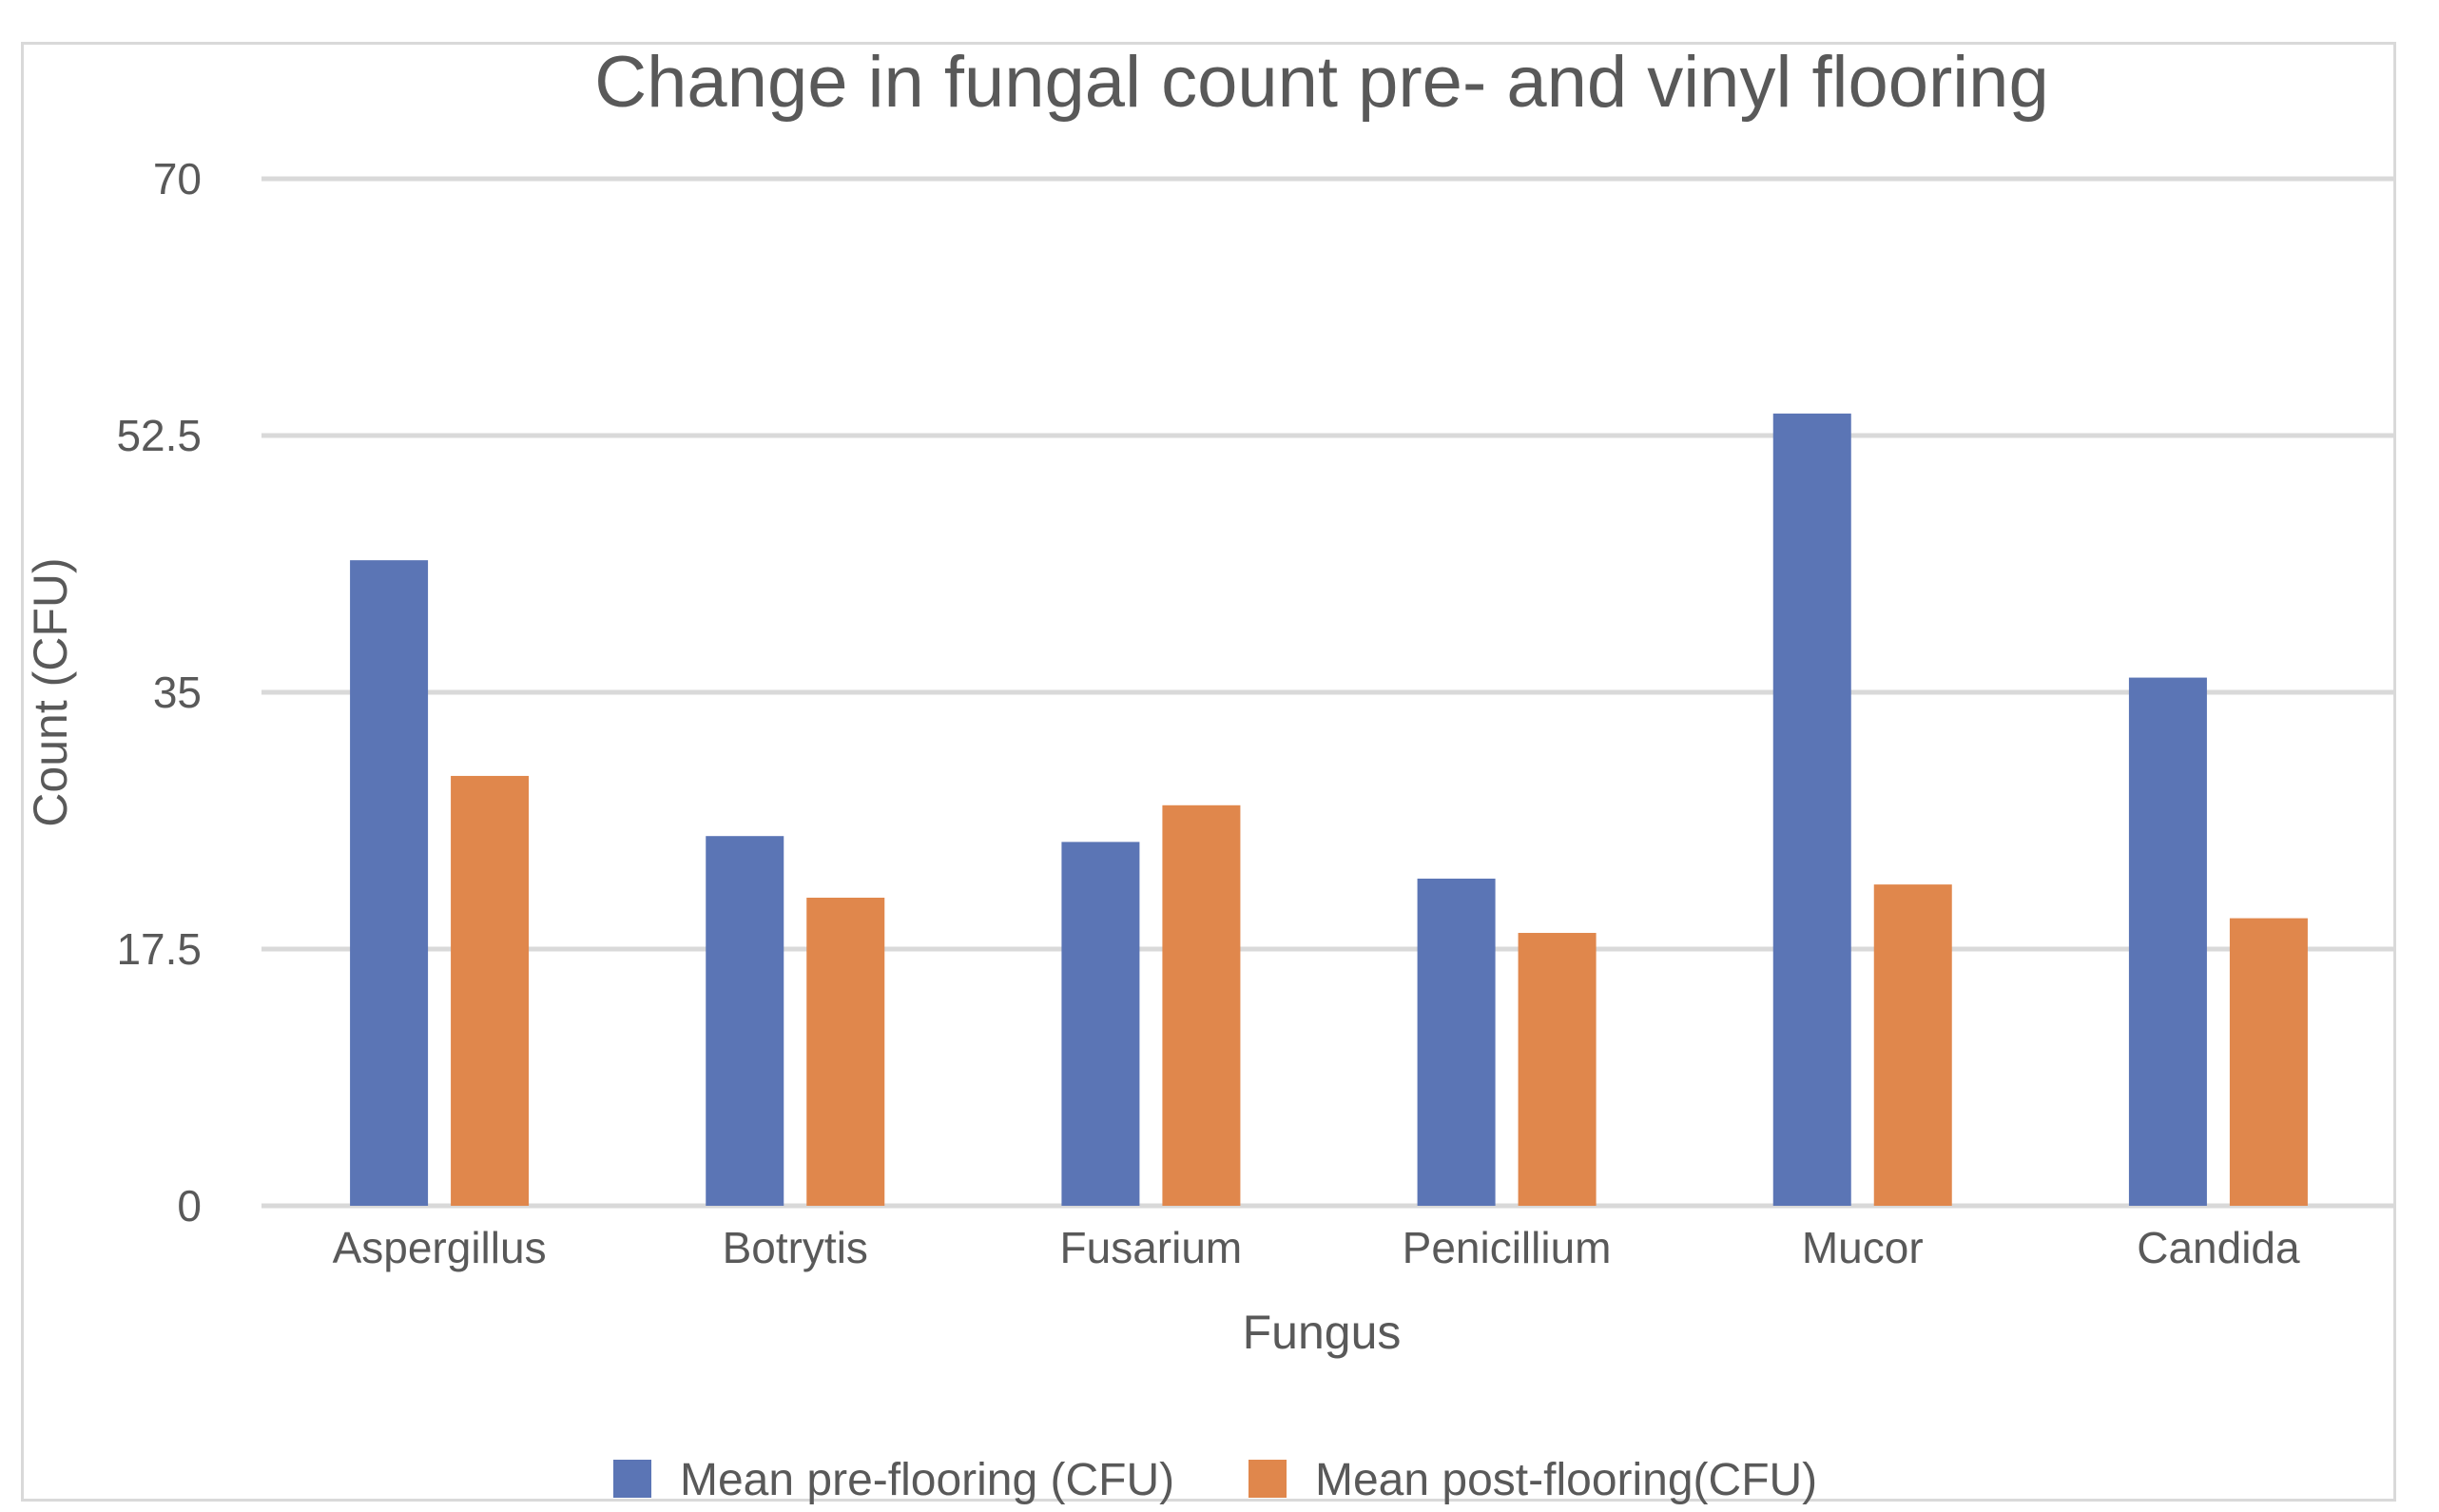 The height and width of the screenshot is (1512, 2439). What do you see at coordinates (1863, 1247) in the screenshot?
I see `x-tick-label: Mucor` at bounding box center [1863, 1247].